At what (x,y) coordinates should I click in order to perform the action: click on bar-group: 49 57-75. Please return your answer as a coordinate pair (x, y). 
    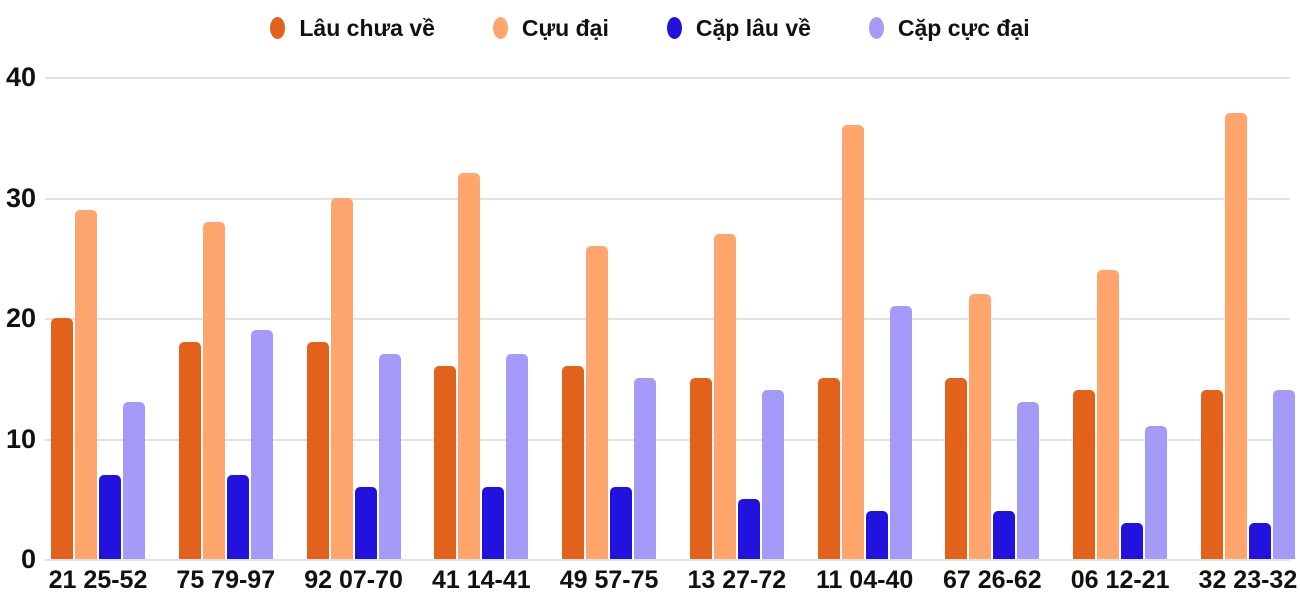
    Looking at the image, I should click on (609, 336).